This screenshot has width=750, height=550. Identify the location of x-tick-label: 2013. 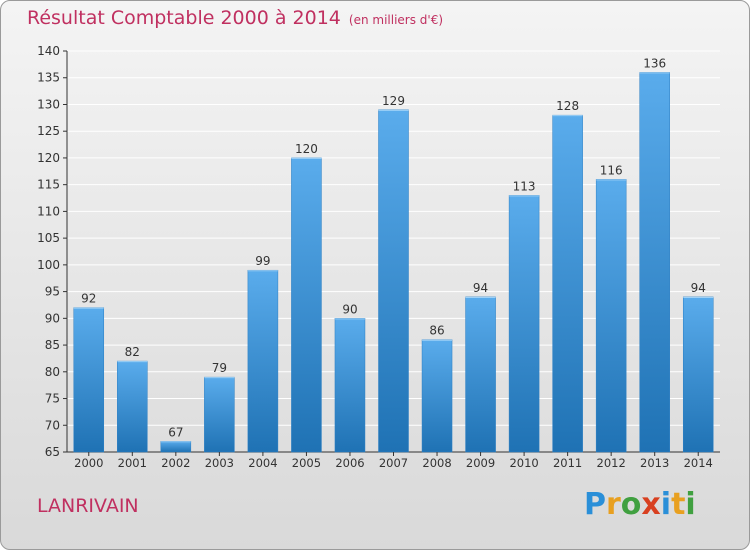
(654, 463).